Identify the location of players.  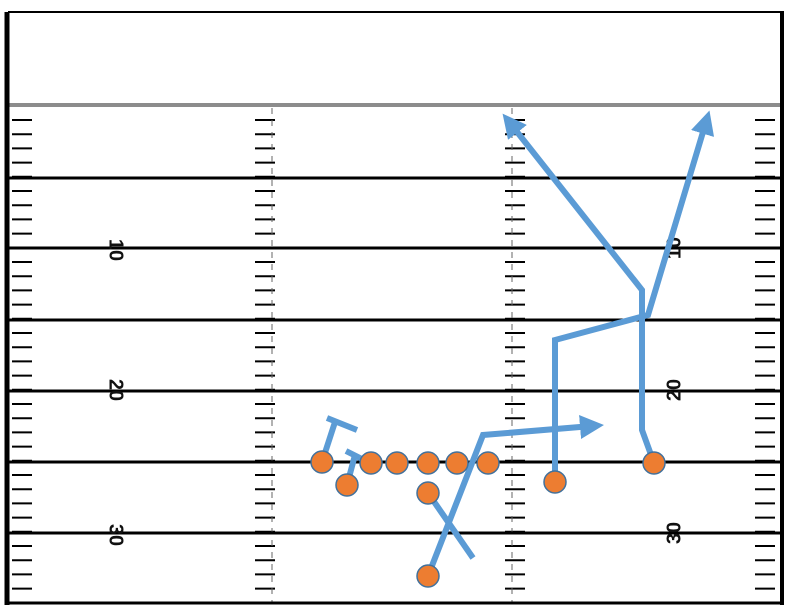
(488, 519).